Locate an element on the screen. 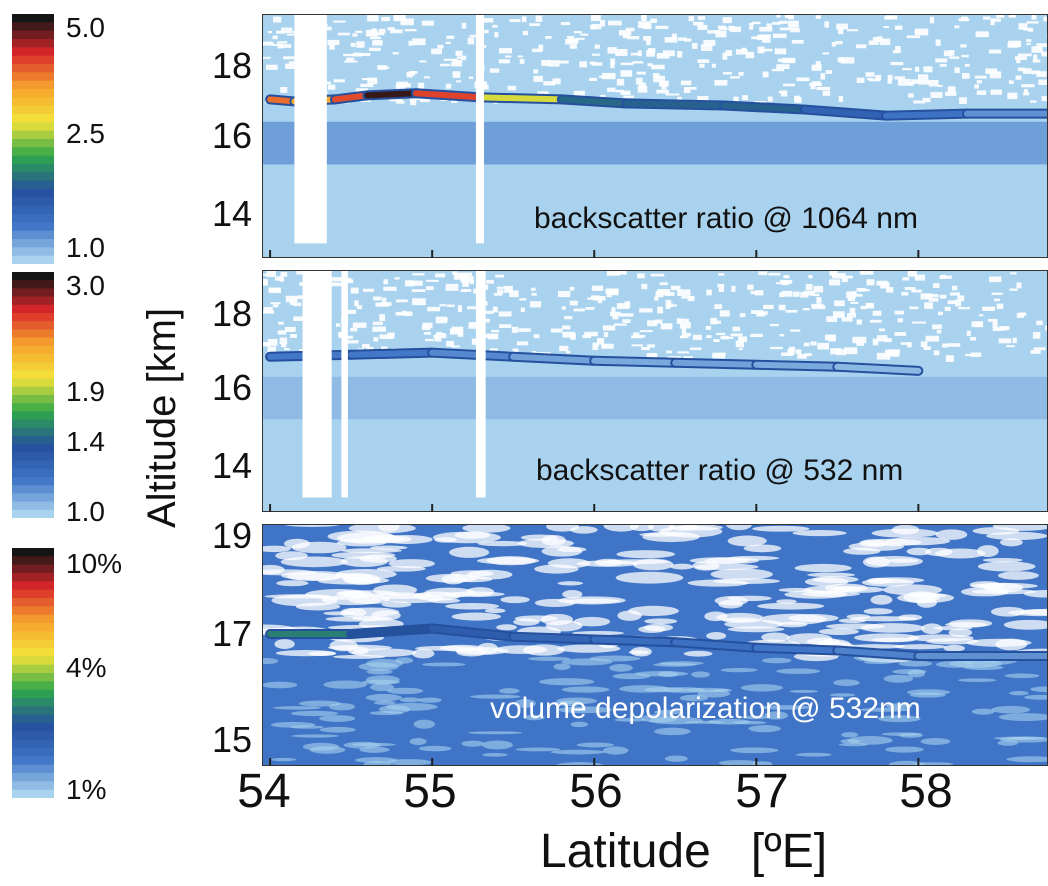 This screenshot has height=886, width=1048. colorbar-depol-tick-min: 1% is located at coordinates (86, 789).